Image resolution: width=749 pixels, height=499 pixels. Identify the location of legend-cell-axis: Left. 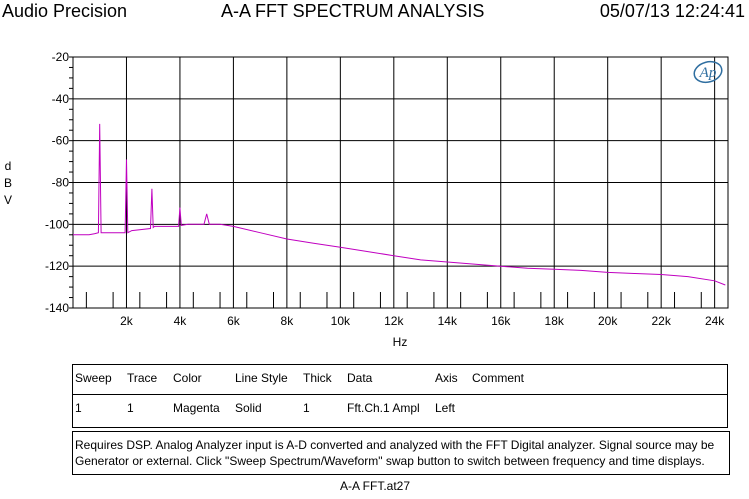
(445, 408).